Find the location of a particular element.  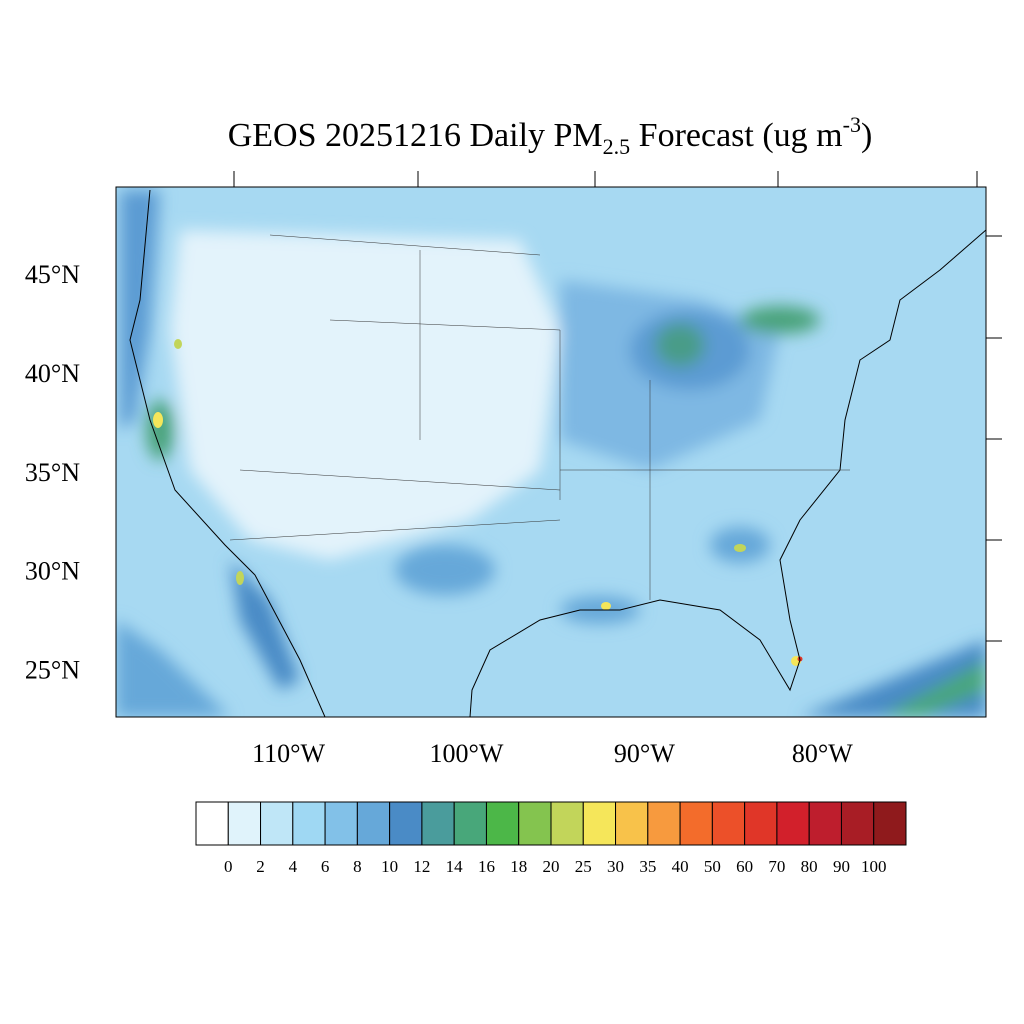

colorbar-label: 20 is located at coordinates (551, 866).